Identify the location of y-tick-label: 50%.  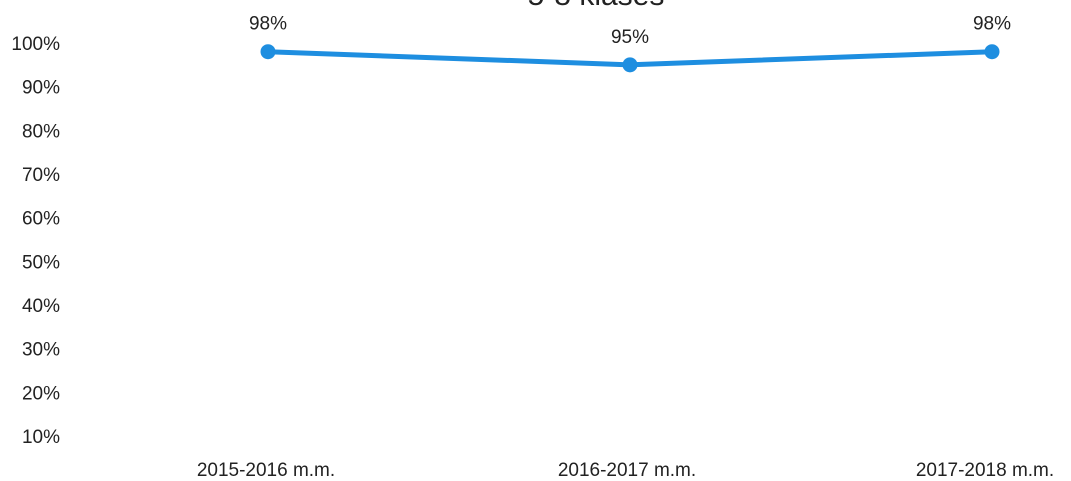
(41, 262).